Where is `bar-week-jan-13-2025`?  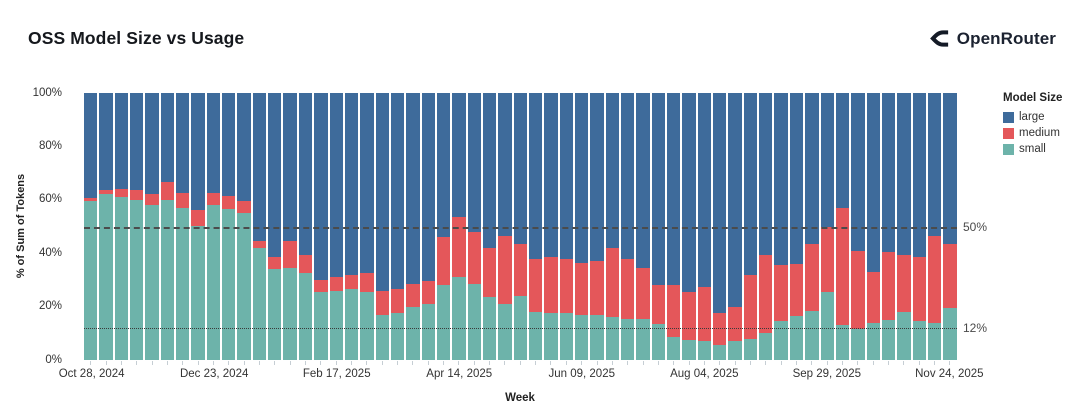
bar-week-jan-13-2025 is located at coordinates (259, 226).